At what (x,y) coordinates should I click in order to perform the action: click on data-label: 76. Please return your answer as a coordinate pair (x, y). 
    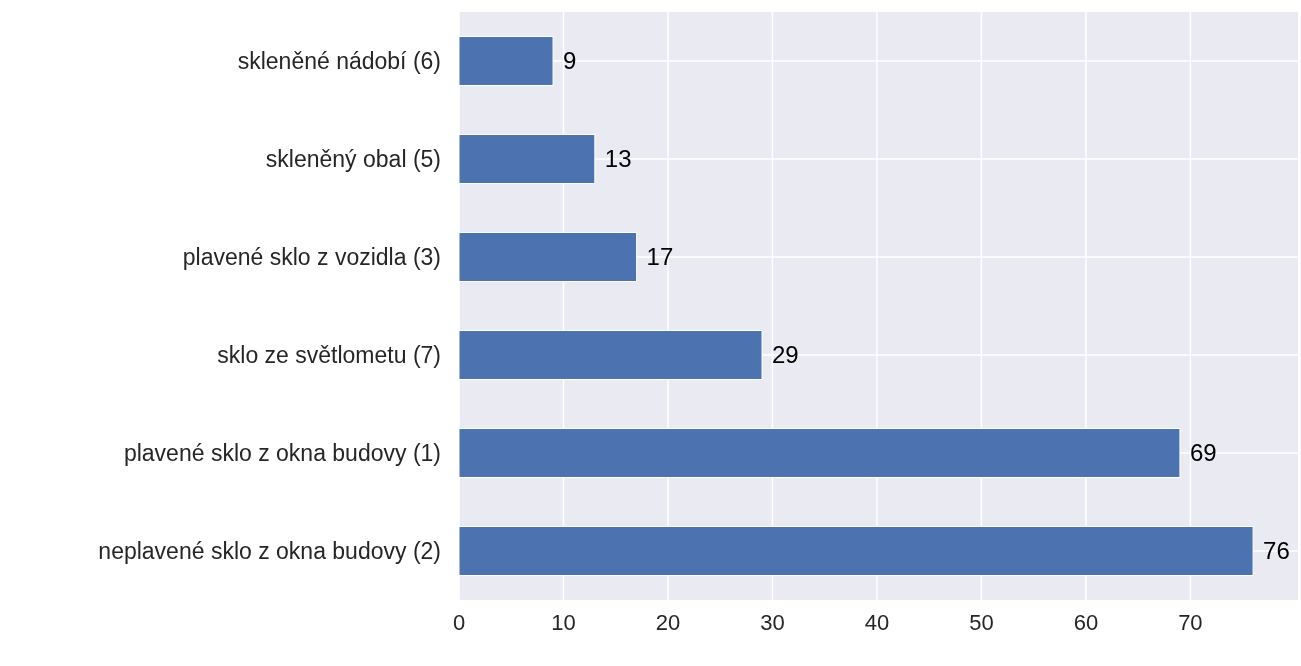
    Looking at the image, I should click on (1276, 551).